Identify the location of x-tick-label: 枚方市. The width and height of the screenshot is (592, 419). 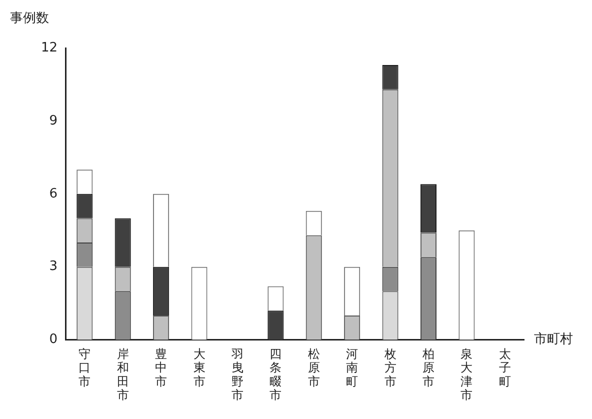
(389, 367).